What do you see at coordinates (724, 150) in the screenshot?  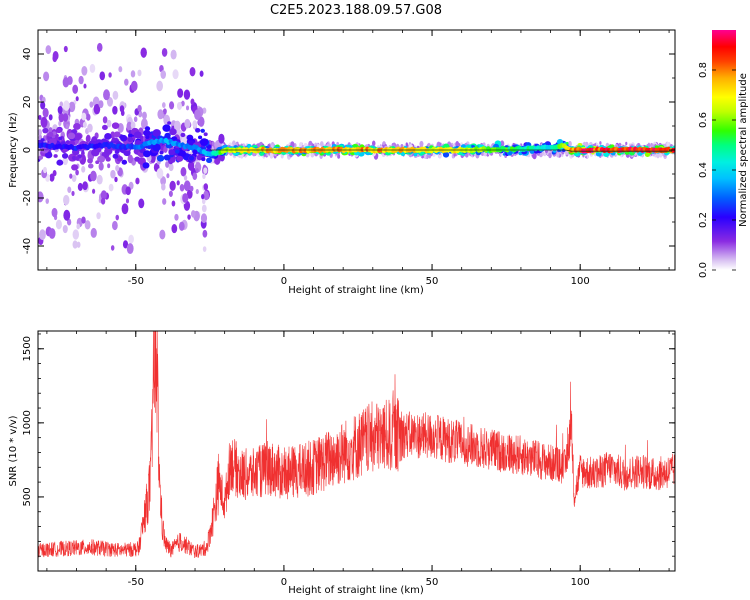 I see `colorbar-gradient` at bounding box center [724, 150].